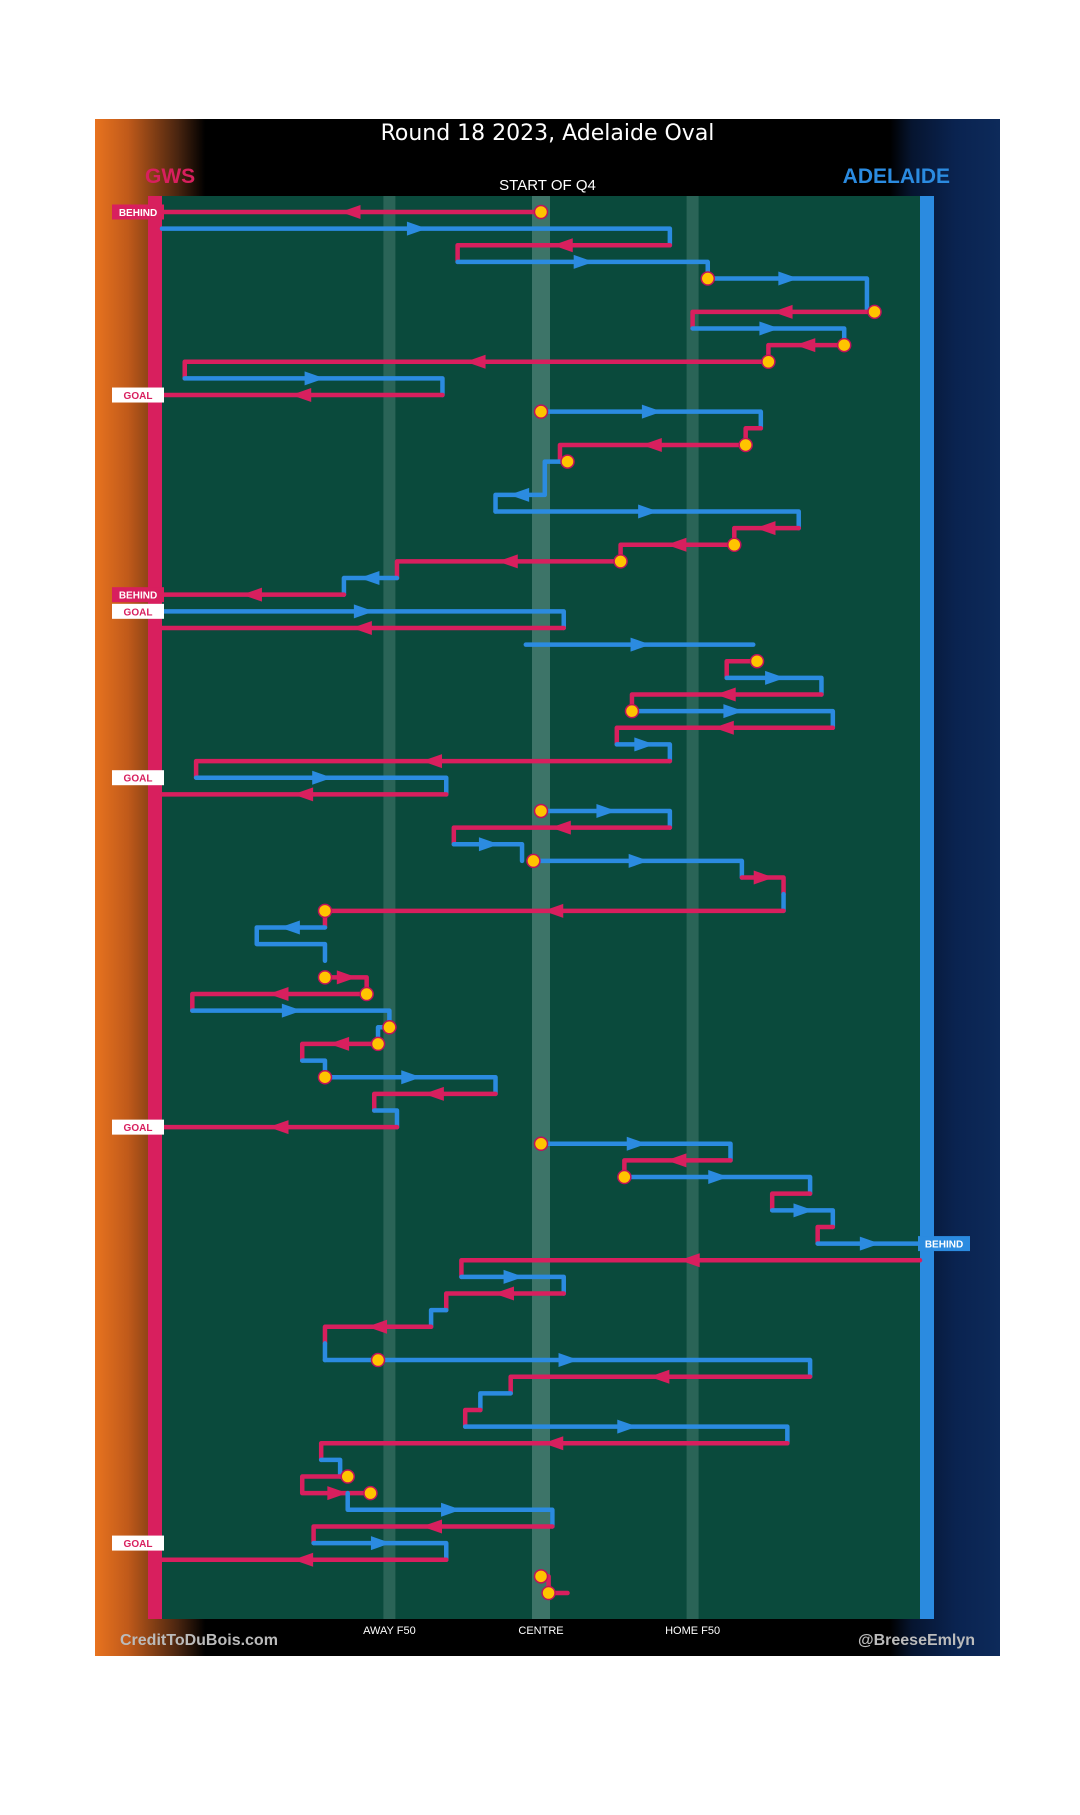 The height and width of the screenshot is (1815, 1080). Describe the element at coordinates (540, 1631) in the screenshot. I see `x-tick-label: CENTRE` at that location.